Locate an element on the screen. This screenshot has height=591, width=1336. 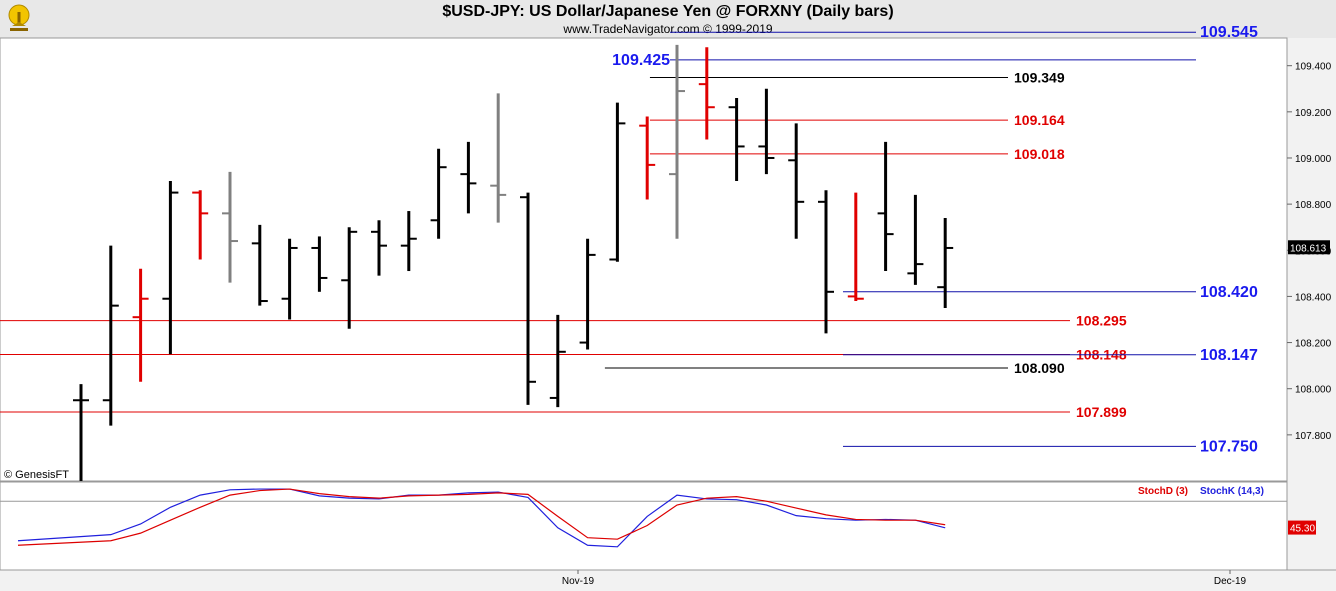
y-tick-label: 107.800 is located at coordinates (1313, 436).